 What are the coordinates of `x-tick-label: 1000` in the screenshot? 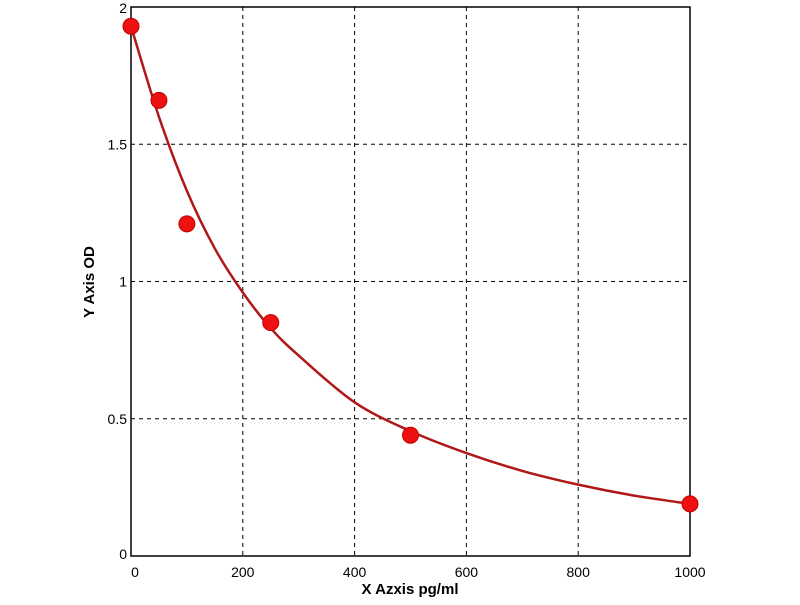 It's located at (689, 572).